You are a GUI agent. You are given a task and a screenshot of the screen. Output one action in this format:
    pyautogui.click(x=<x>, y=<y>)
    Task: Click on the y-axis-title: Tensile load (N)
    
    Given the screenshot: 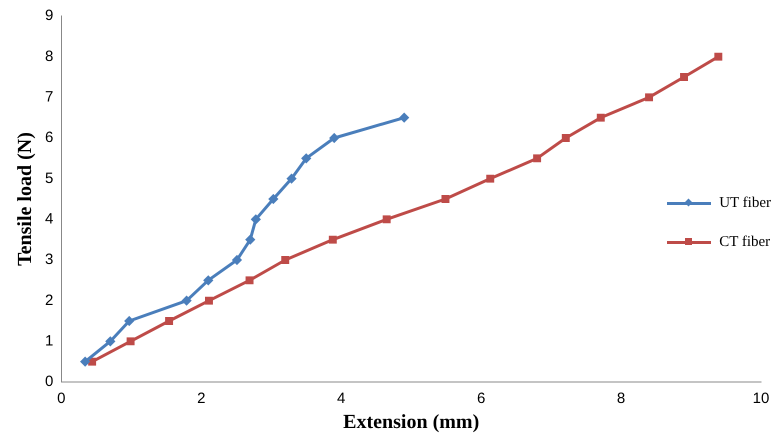 What is the action you would take?
    pyautogui.click(x=25, y=199)
    